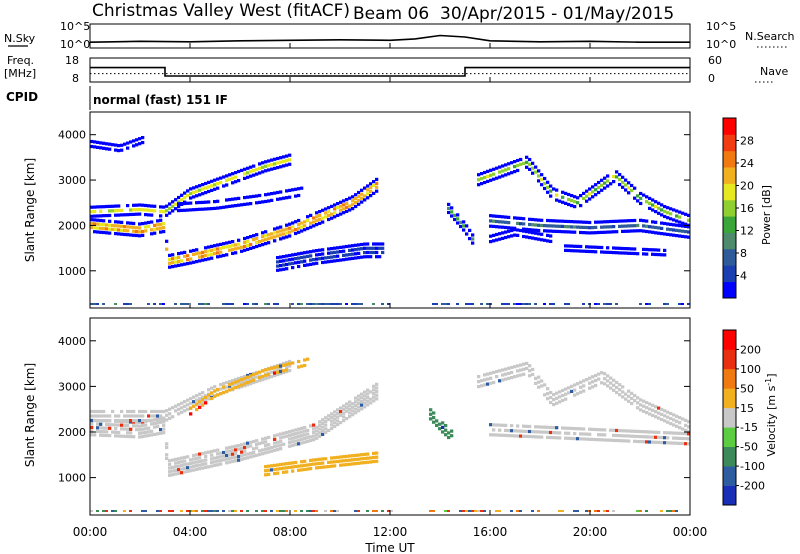 The height and width of the screenshot is (554, 800). Describe the element at coordinates (75, 78) in the screenshot. I see `freq-tick-bottom: 8` at that location.